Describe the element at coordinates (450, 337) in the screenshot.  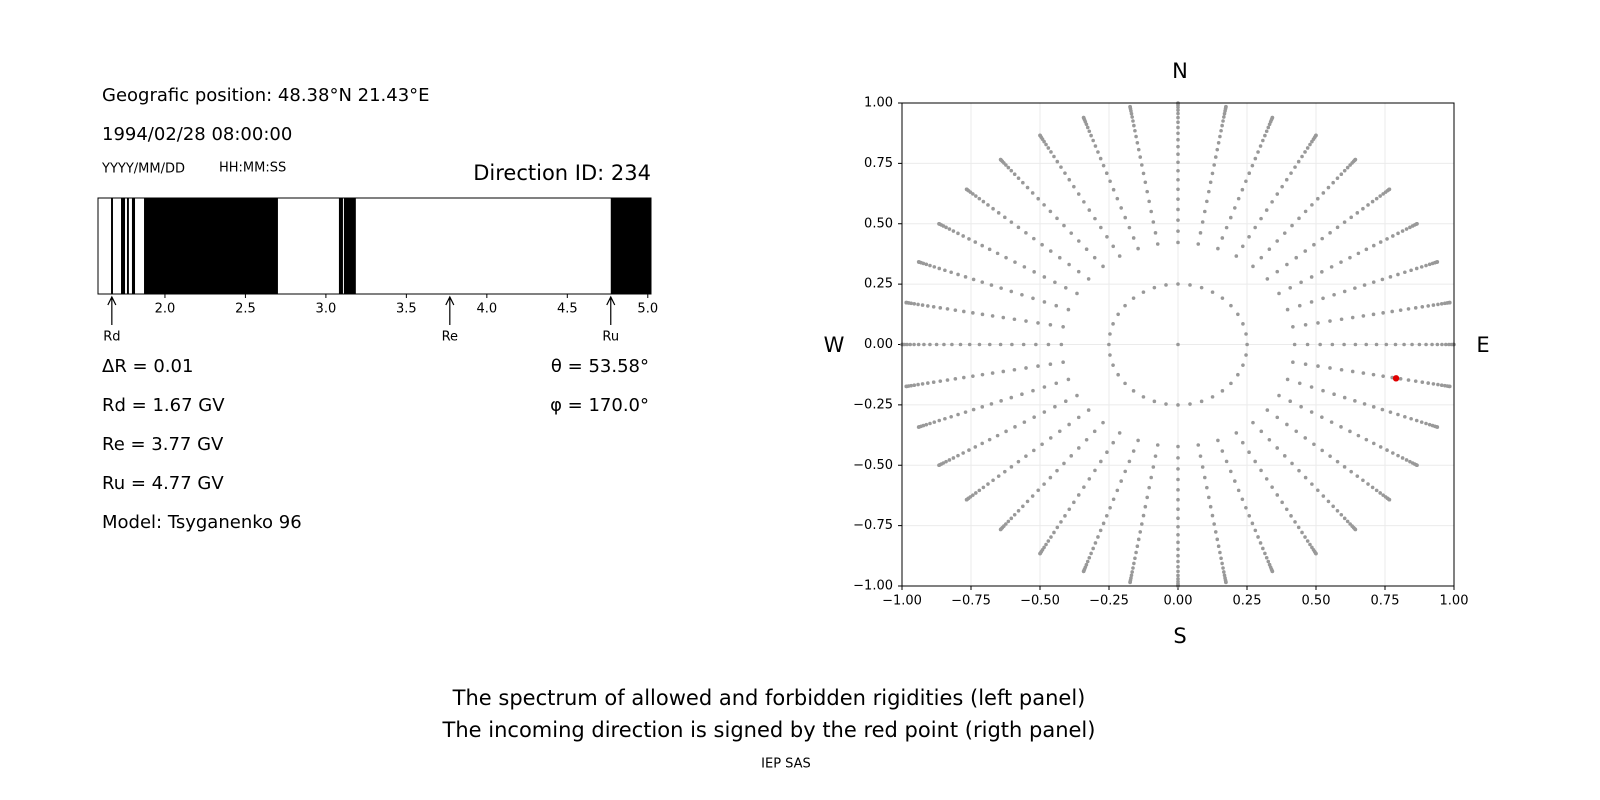
I see `marker-label: Re` at that location.